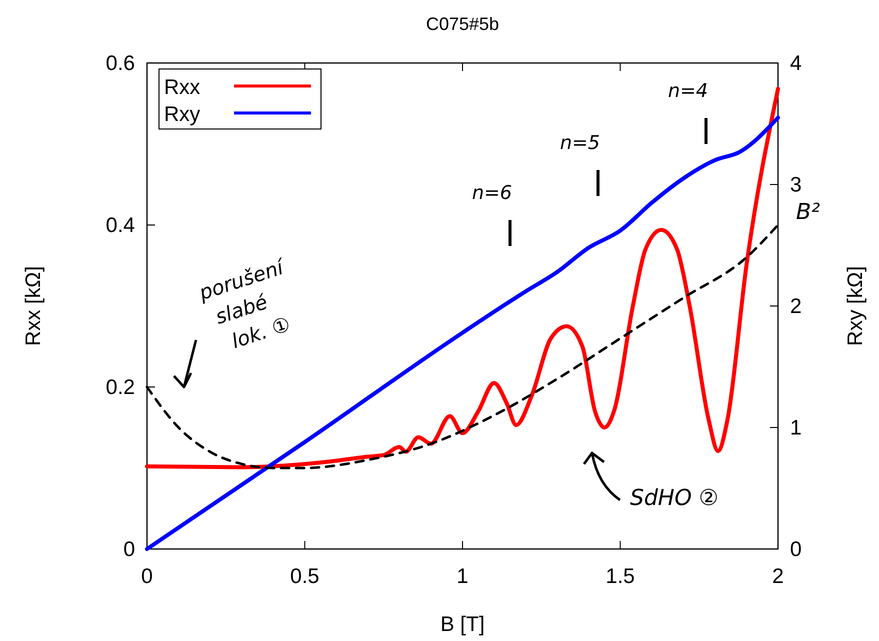  What do you see at coordinates (674, 498) in the screenshot?
I see `annotation: SdHO ②` at bounding box center [674, 498].